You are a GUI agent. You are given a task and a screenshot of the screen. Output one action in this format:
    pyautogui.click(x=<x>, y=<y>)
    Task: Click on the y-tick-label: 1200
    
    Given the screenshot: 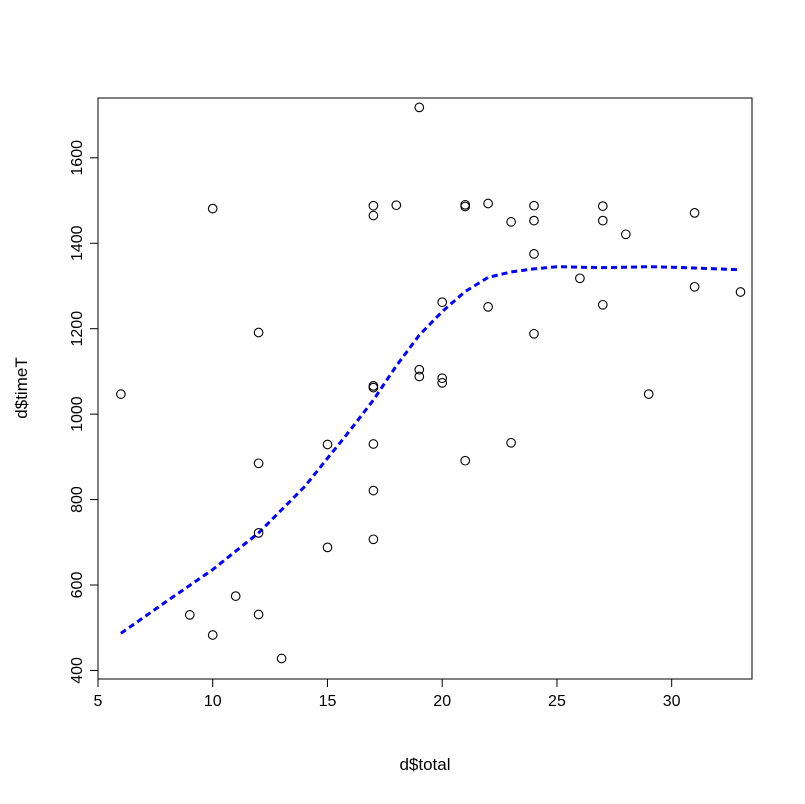 What is the action you would take?
    pyautogui.click(x=77, y=329)
    